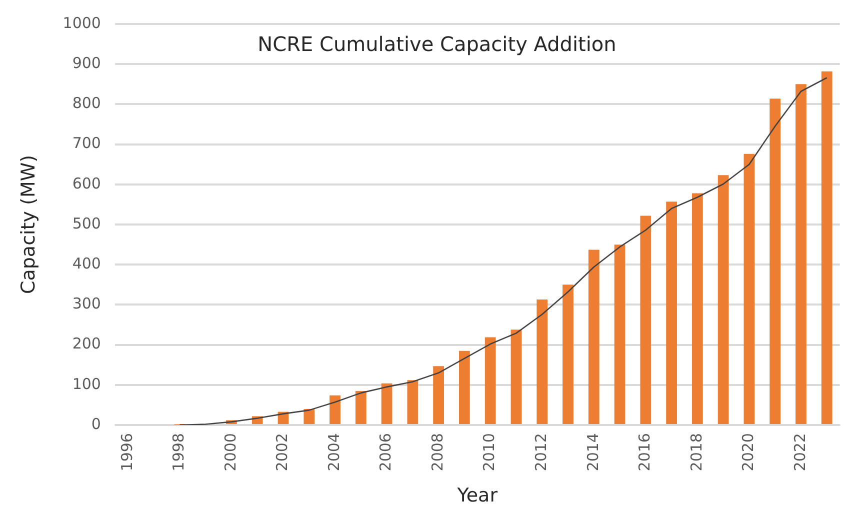 The height and width of the screenshot is (532, 853). What do you see at coordinates (127, 452) in the screenshot?
I see `x-tick-label: 1996` at bounding box center [127, 452].